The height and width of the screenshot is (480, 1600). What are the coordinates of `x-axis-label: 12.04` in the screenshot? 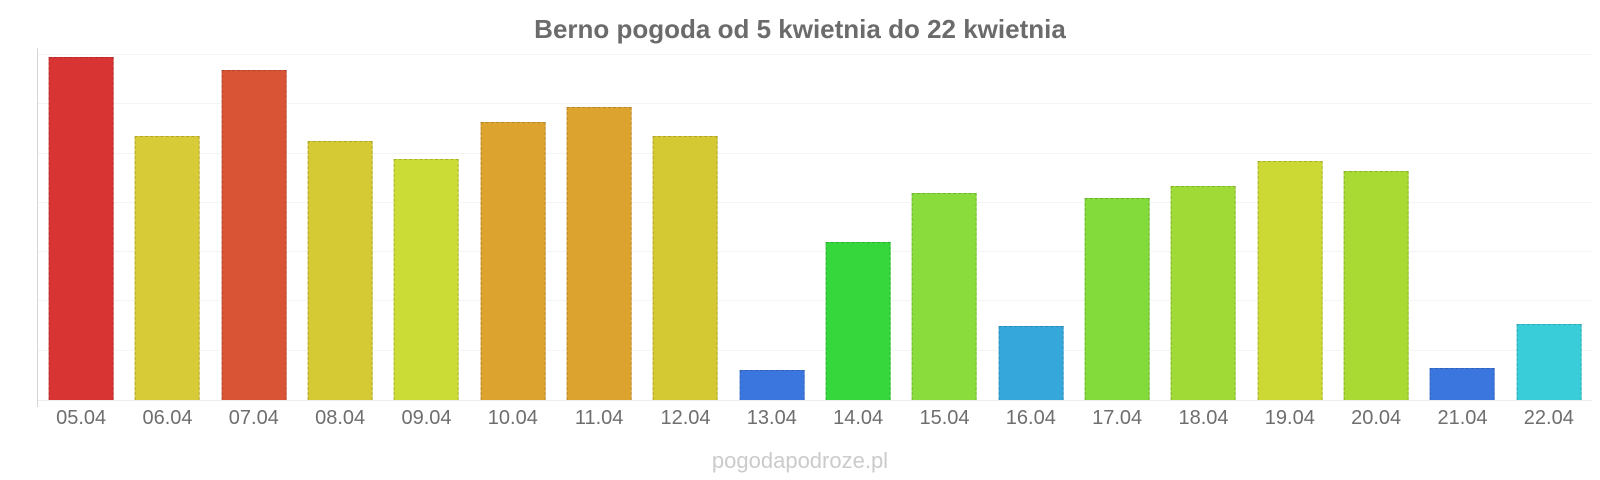 It's located at (685, 418).